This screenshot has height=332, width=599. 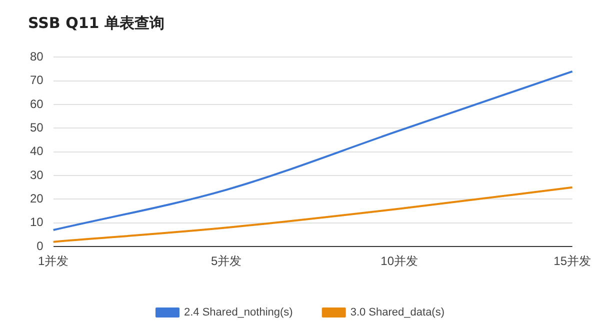 I want to click on x-tick-label: 1并发, so click(x=53, y=261).